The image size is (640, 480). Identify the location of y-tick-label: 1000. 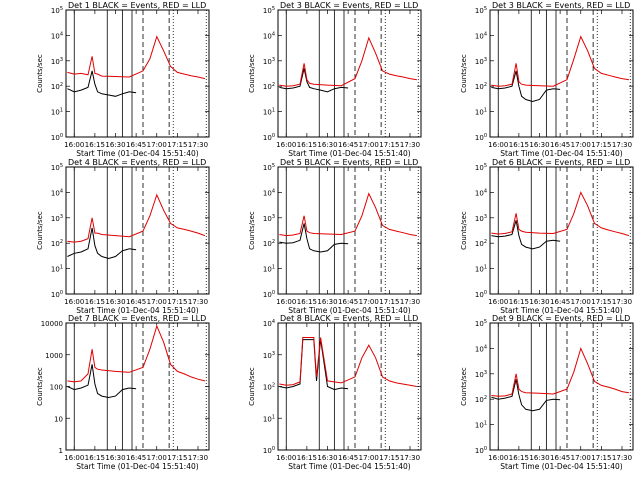
(54, 356).